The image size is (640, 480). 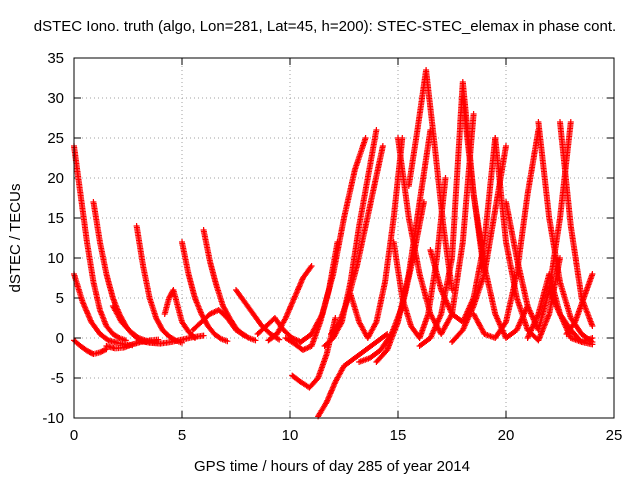 I want to click on y-tick-label: 10, so click(x=55, y=258).